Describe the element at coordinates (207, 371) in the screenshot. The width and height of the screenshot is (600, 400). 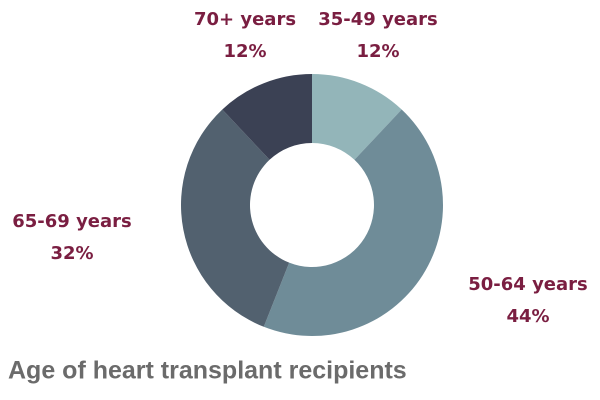
I see `chart-title: Age of heart transplant recipients` at that location.